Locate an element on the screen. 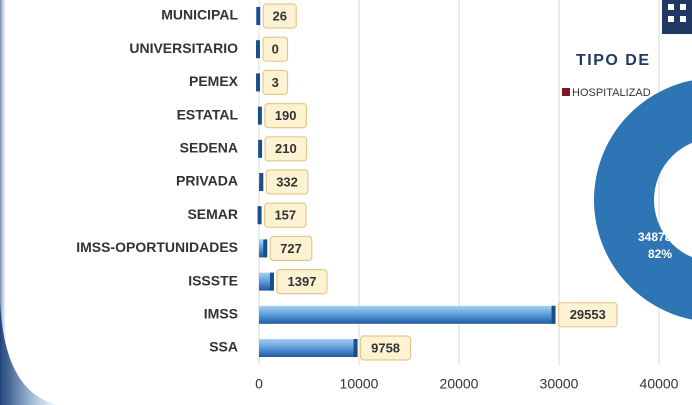  x-tick-label: 10000 is located at coordinates (359, 384).